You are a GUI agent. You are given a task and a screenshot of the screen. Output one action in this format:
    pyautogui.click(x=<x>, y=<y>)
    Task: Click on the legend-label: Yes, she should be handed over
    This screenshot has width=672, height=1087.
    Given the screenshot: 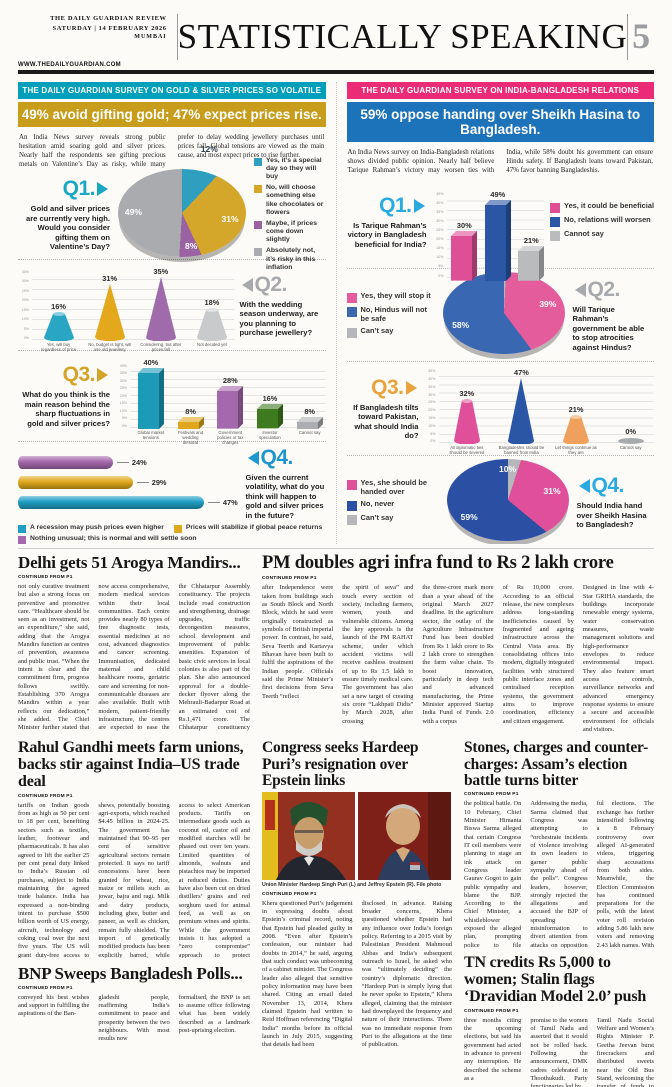 What is the action you would take?
    pyautogui.click(x=394, y=486)
    